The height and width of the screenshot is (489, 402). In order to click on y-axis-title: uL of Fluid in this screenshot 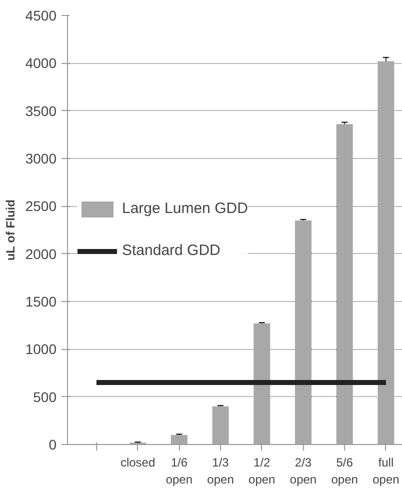, I will do `click(10, 230)`.